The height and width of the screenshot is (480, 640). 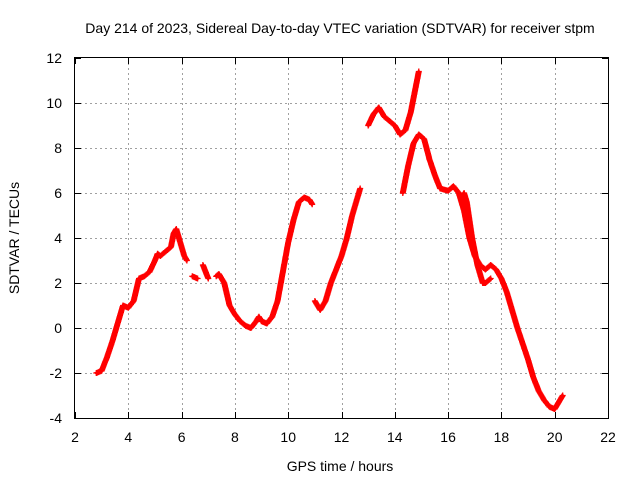 I want to click on x-tick-label: 4, so click(x=128, y=437).